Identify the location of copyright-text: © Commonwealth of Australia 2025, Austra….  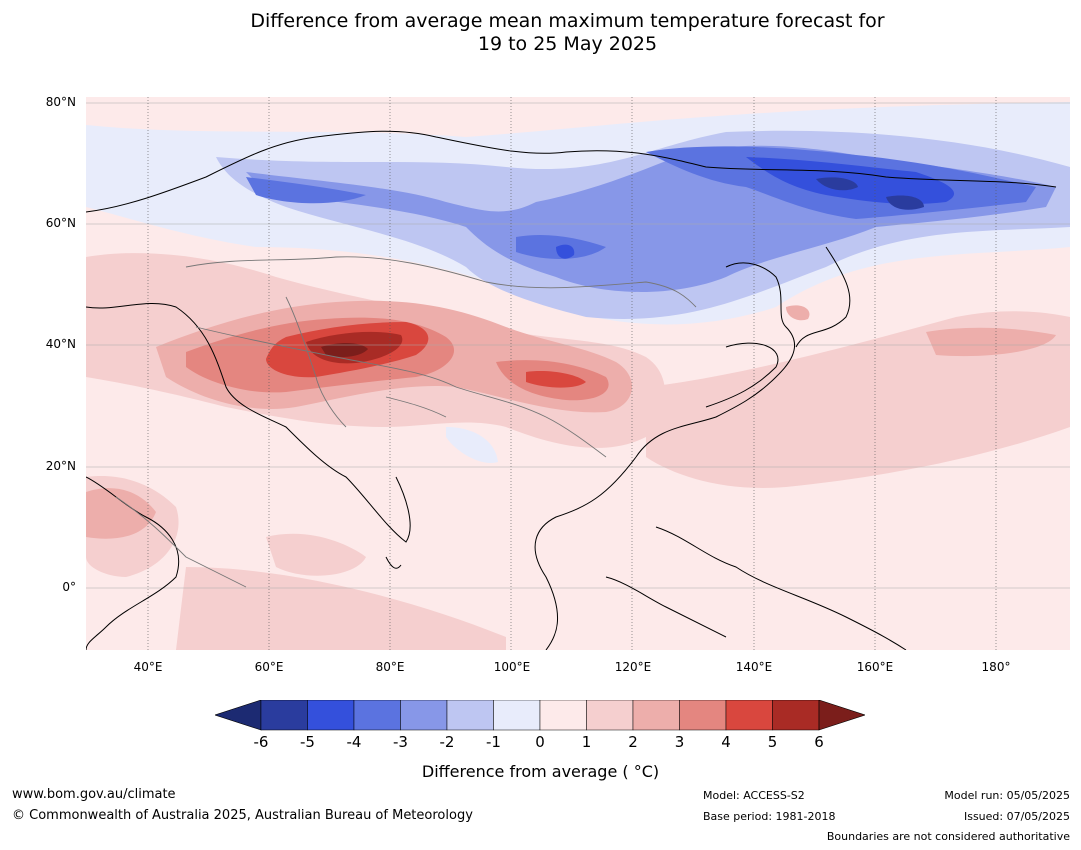
(242, 815).